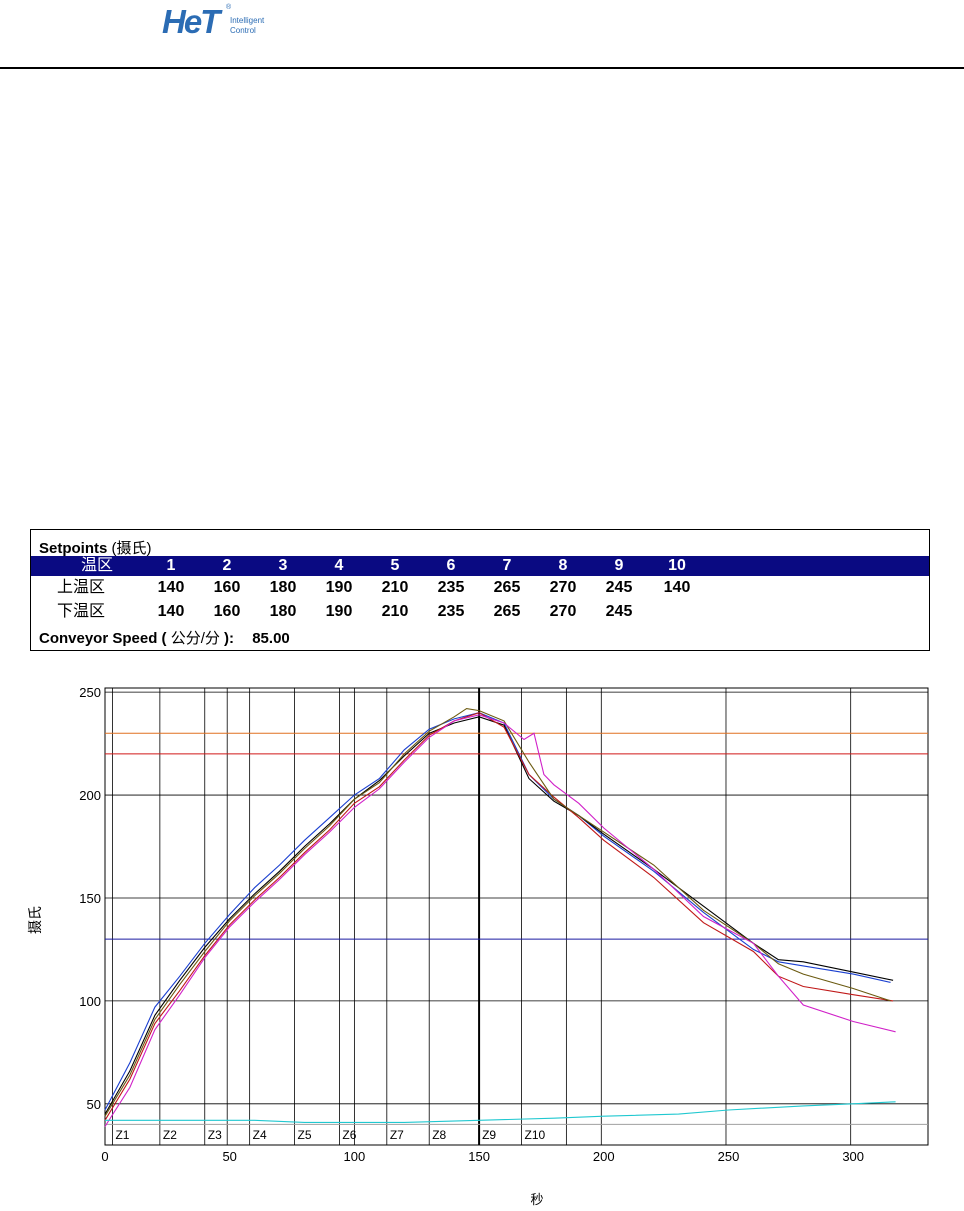 The image size is (964, 1211). What do you see at coordinates (171, 565) in the screenshot?
I see `zone-number-1: 1` at bounding box center [171, 565].